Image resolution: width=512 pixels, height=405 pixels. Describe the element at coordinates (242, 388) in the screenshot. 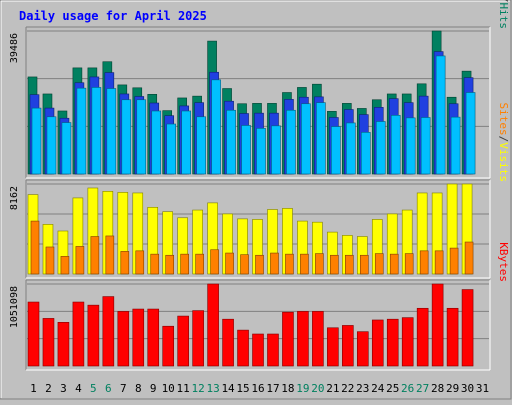

I see `x-tick-label: 15` at that location.